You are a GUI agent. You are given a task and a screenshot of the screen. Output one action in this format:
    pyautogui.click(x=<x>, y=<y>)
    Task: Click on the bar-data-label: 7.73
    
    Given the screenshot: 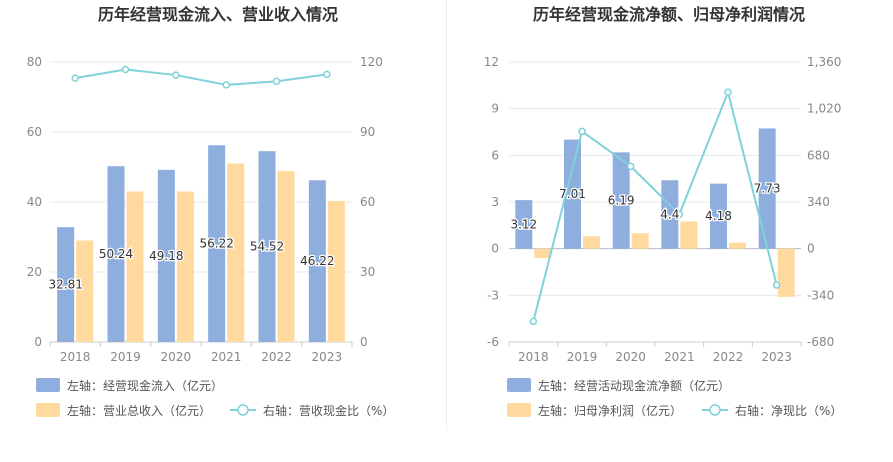 What is the action you would take?
    pyautogui.click(x=767, y=189)
    